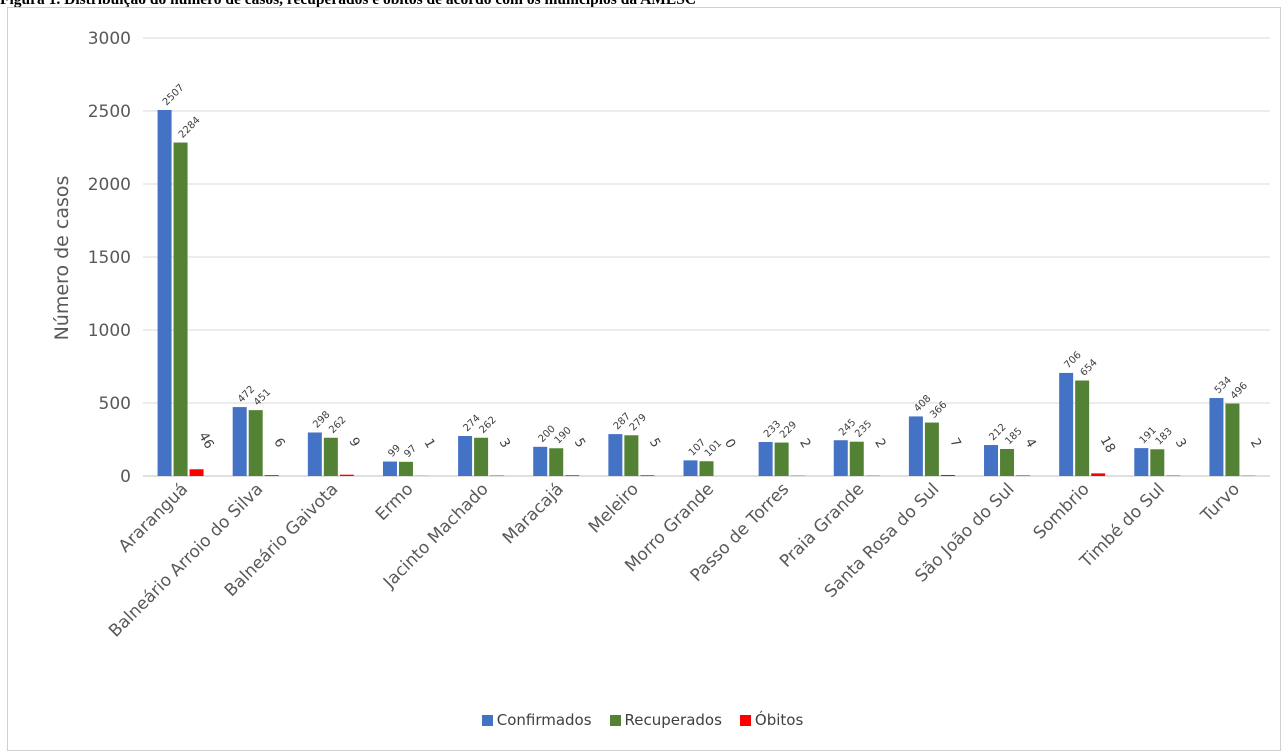 The image size is (1285, 754). Describe the element at coordinates (1062, 511) in the screenshot. I see `x-category-label: Sombrio` at that location.